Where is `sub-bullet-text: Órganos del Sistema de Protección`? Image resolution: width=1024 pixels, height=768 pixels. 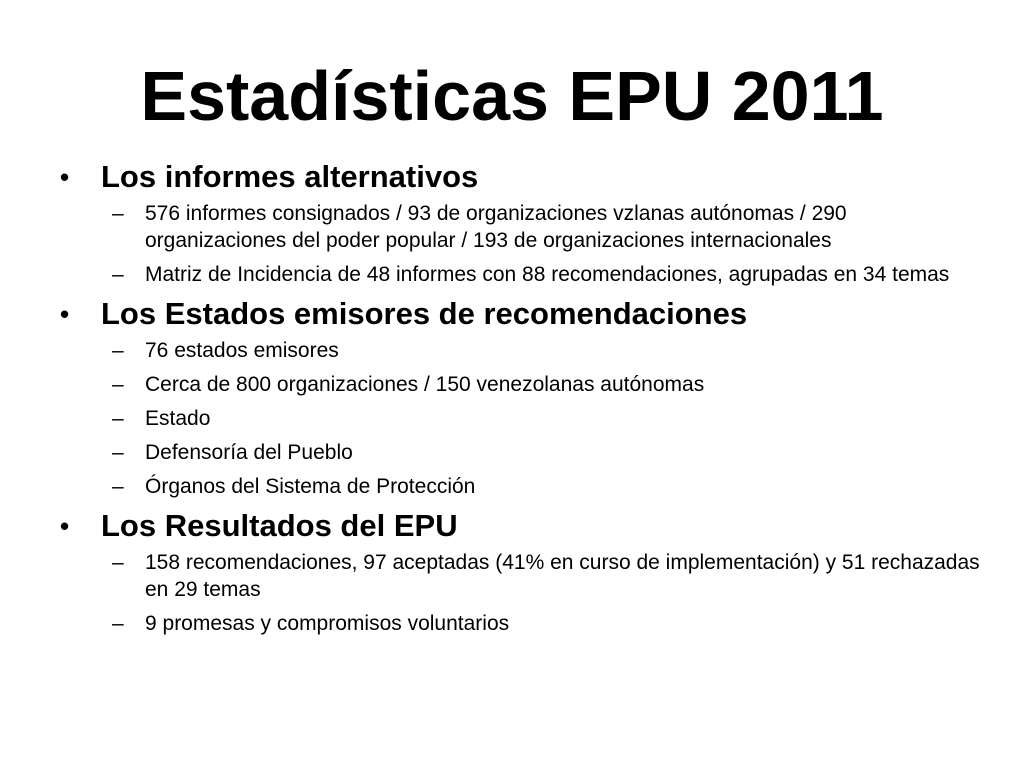 sub-bullet-text: Órganos del Sistema de Protección is located at coordinates (310, 486).